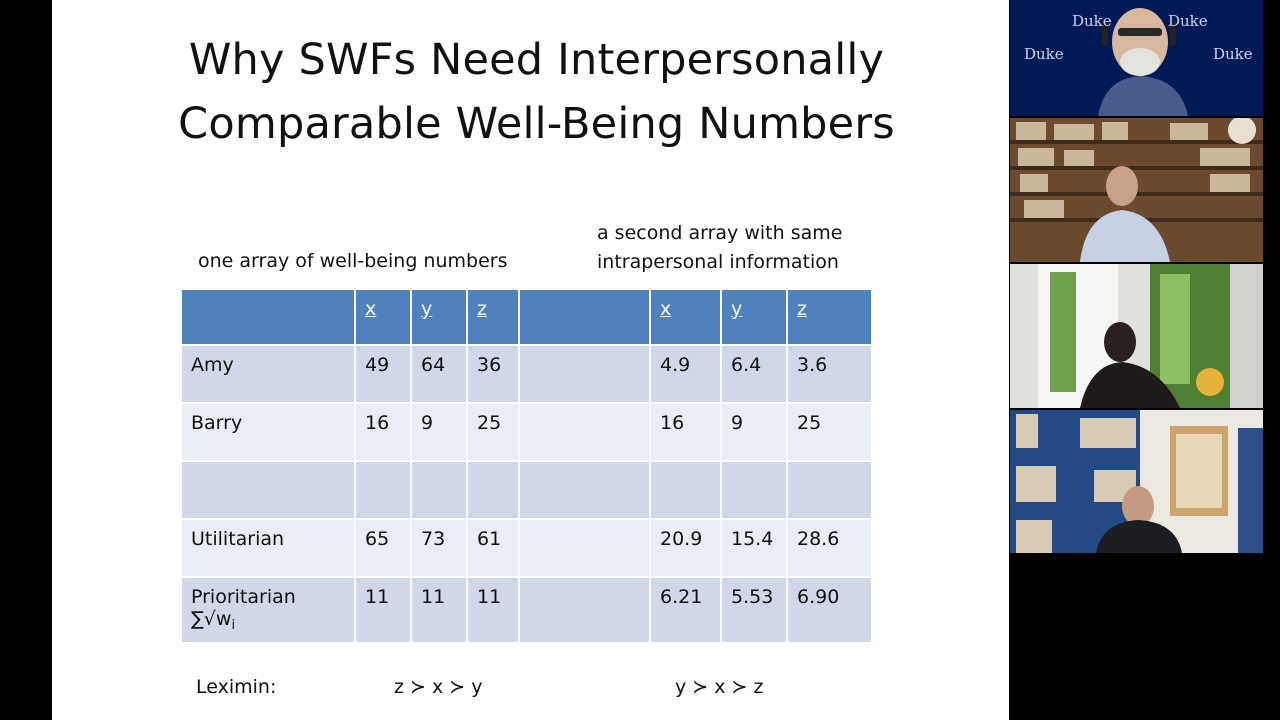 Image resolution: width=1280 pixels, height=720 pixels. What do you see at coordinates (439, 548) in the screenshot?
I see `table-cell: 73` at bounding box center [439, 548].